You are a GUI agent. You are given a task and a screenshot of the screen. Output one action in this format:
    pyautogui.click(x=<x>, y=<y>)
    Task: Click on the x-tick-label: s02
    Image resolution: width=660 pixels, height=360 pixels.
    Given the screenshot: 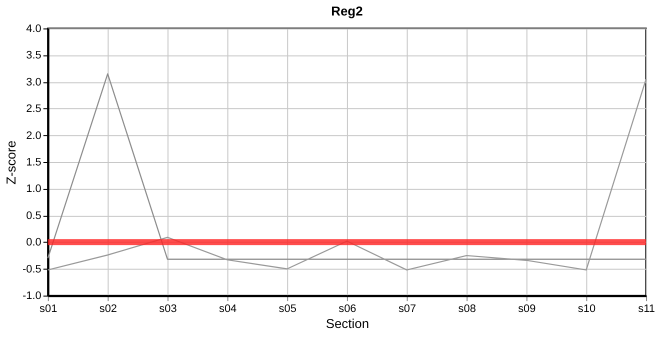 What is the action you would take?
    pyautogui.click(x=108, y=309)
    